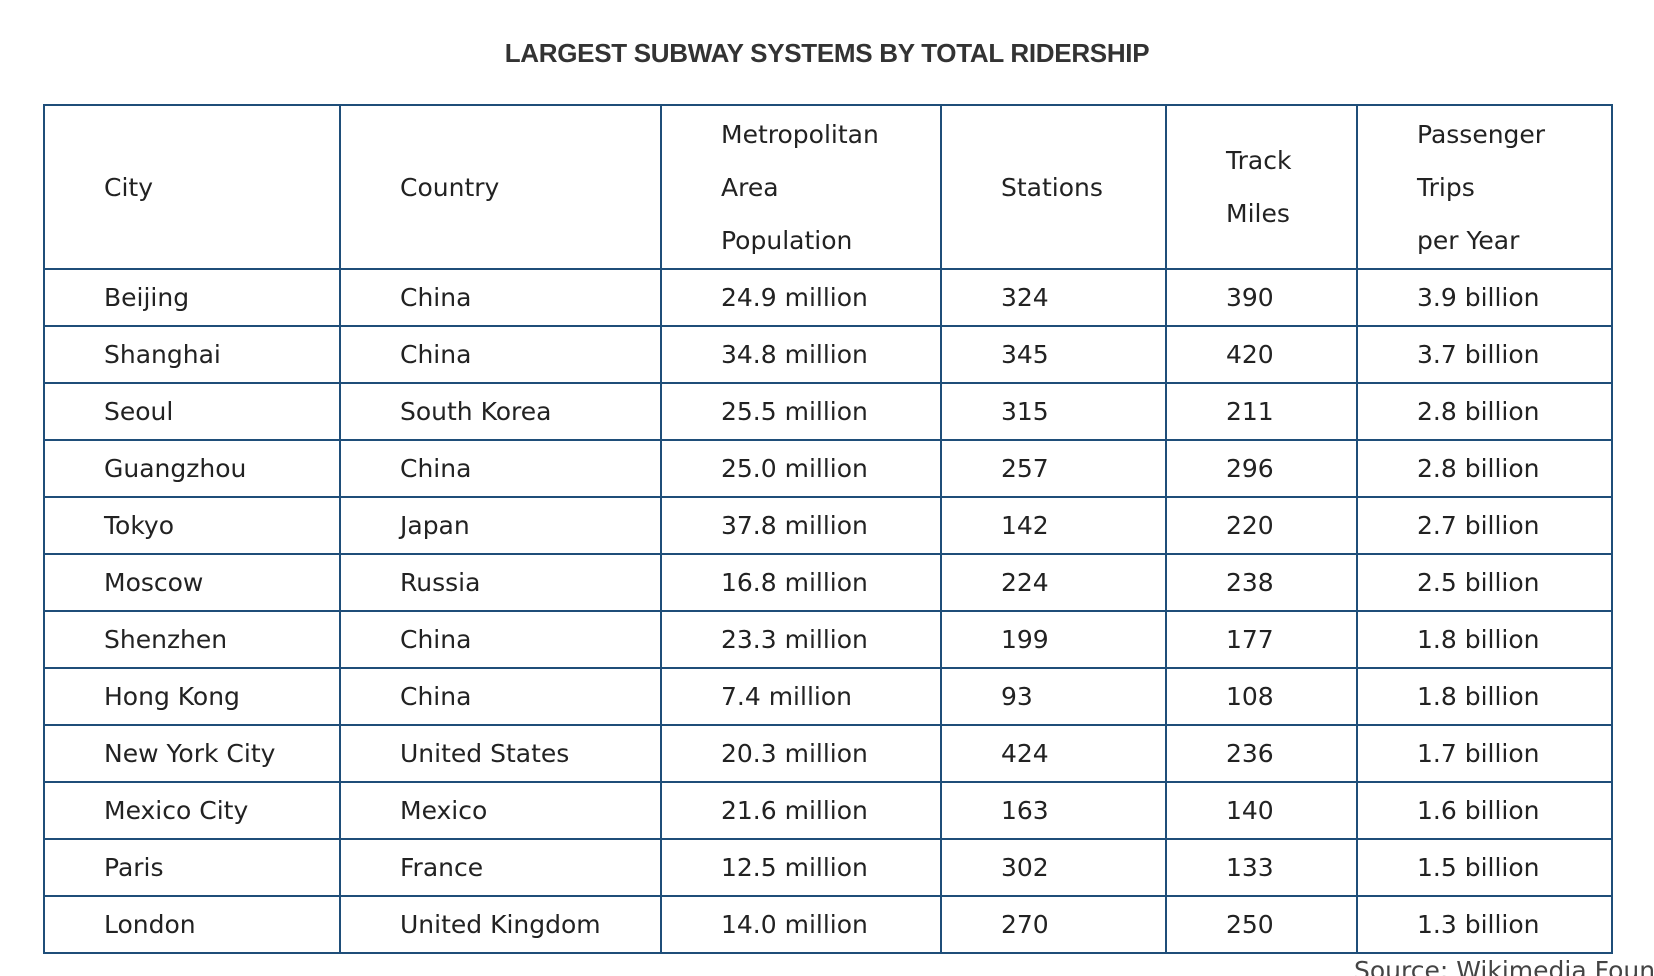 The width and height of the screenshot is (1654, 976). What do you see at coordinates (500, 525) in the screenshot?
I see `table-cell: Japan` at bounding box center [500, 525].